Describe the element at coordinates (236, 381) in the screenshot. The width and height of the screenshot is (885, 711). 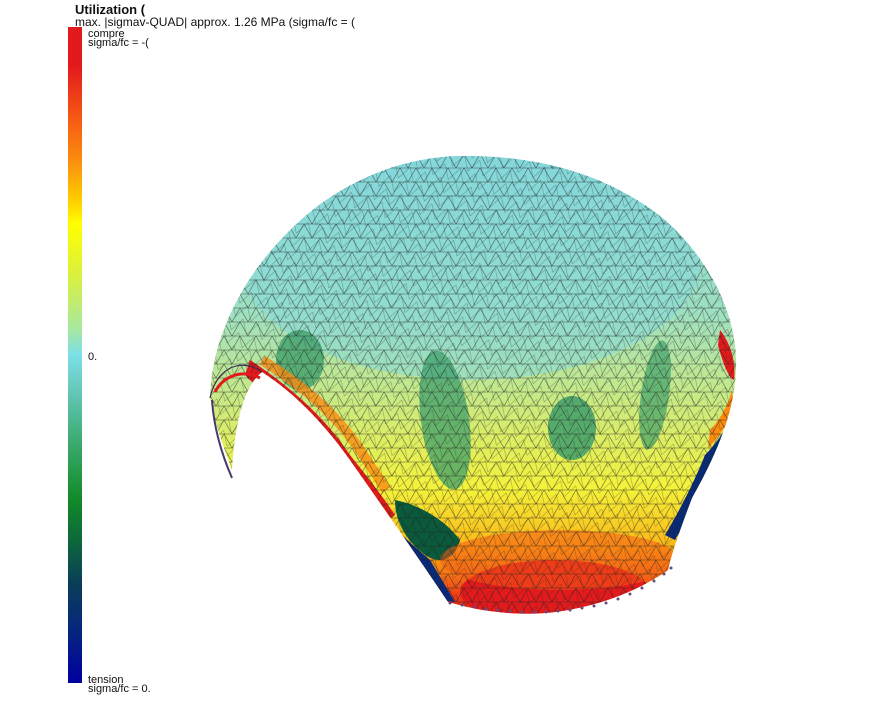
I see `arch-edge` at that location.